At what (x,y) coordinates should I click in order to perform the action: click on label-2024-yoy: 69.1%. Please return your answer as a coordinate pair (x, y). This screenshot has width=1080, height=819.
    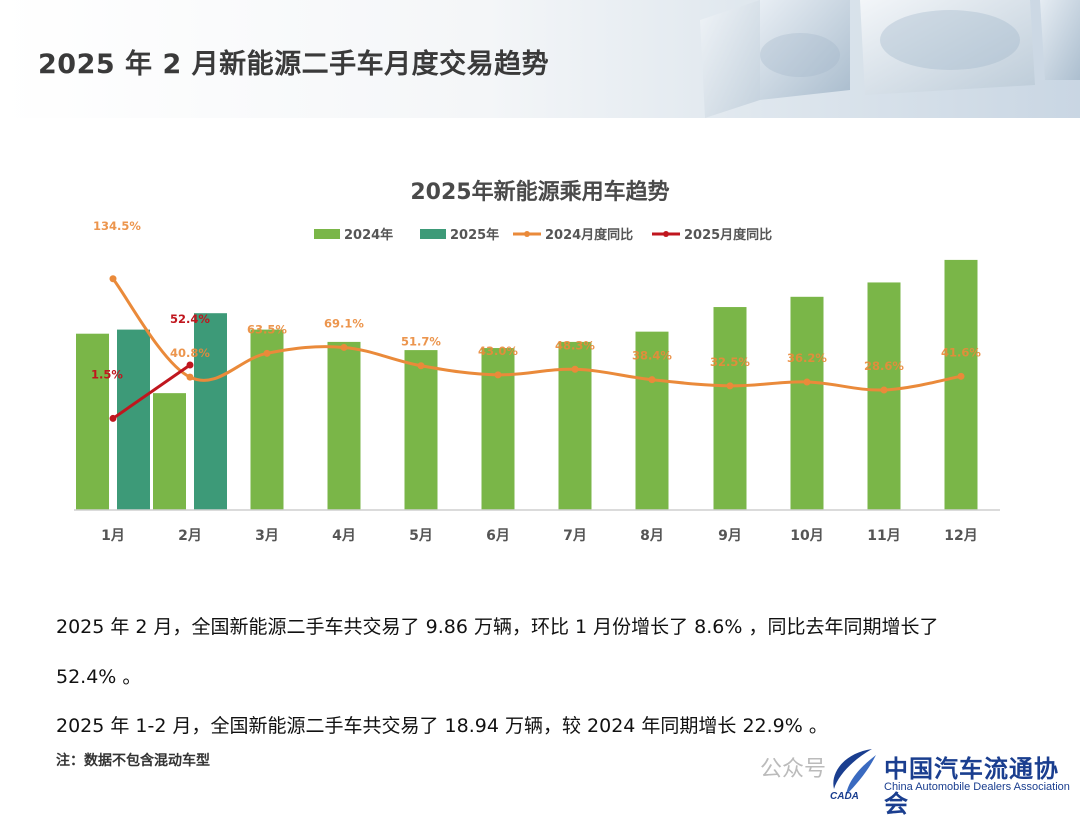
    Looking at the image, I should click on (344, 323).